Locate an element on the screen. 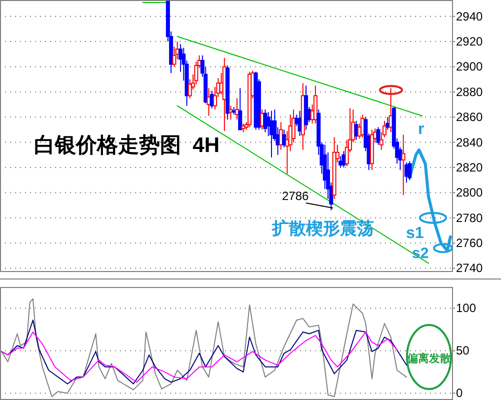  y-tick-label: 2940 is located at coordinates (470, 16).